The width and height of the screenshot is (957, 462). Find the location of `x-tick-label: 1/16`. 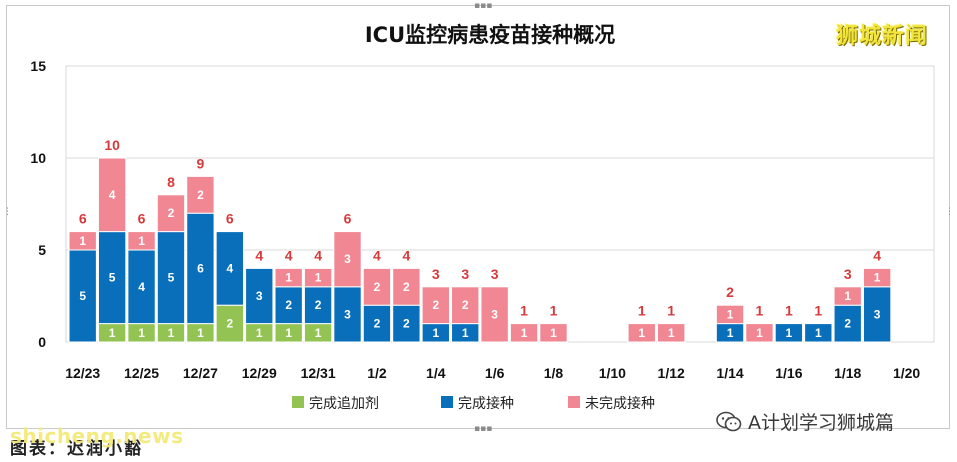

x-tick-label: 1/16 is located at coordinates (788, 373).